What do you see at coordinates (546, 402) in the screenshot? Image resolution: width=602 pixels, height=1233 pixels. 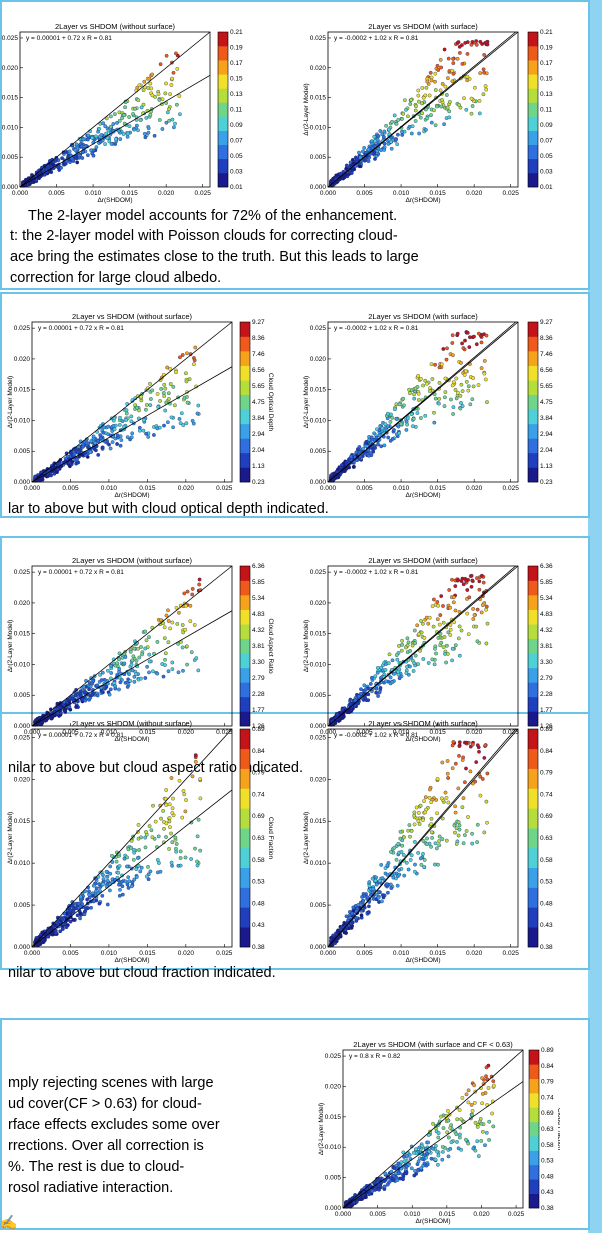 I see `colorbar-tick-label: 4.75` at bounding box center [546, 402].